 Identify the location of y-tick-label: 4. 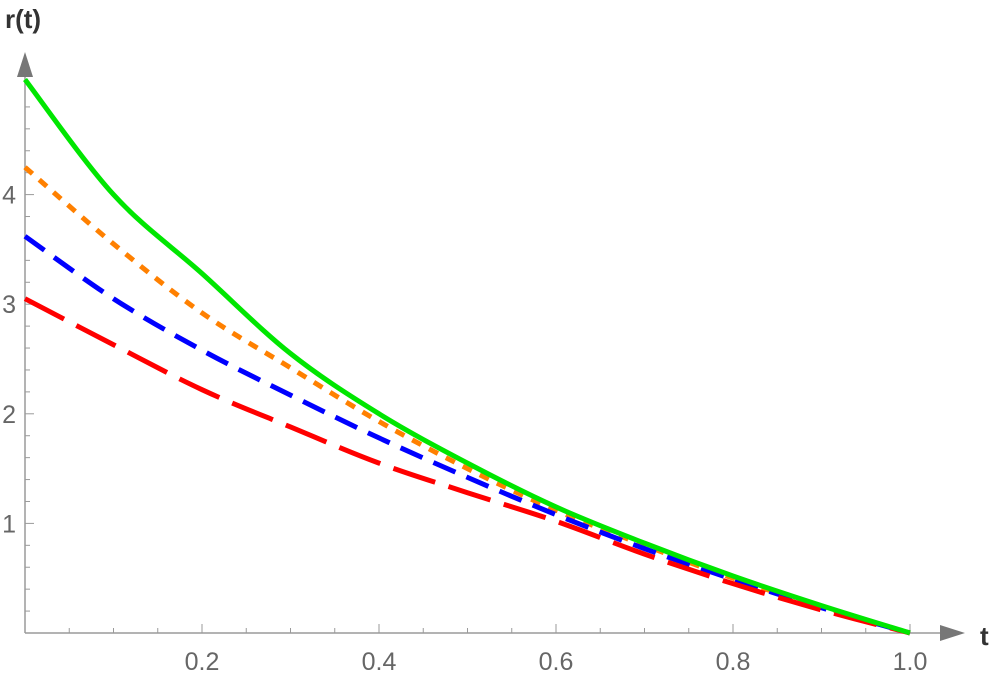
(9, 196).